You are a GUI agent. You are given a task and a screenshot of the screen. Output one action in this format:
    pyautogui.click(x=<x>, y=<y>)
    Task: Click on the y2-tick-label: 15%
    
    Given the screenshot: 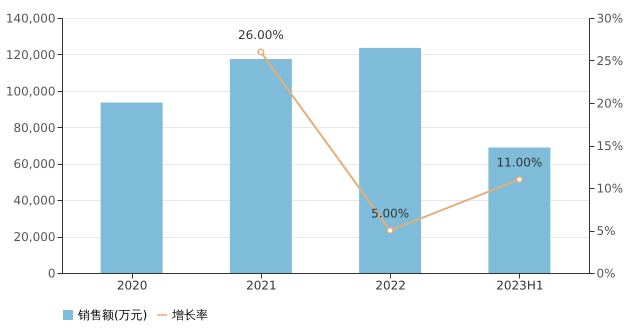 What is the action you would take?
    pyautogui.click(x=610, y=146)
    